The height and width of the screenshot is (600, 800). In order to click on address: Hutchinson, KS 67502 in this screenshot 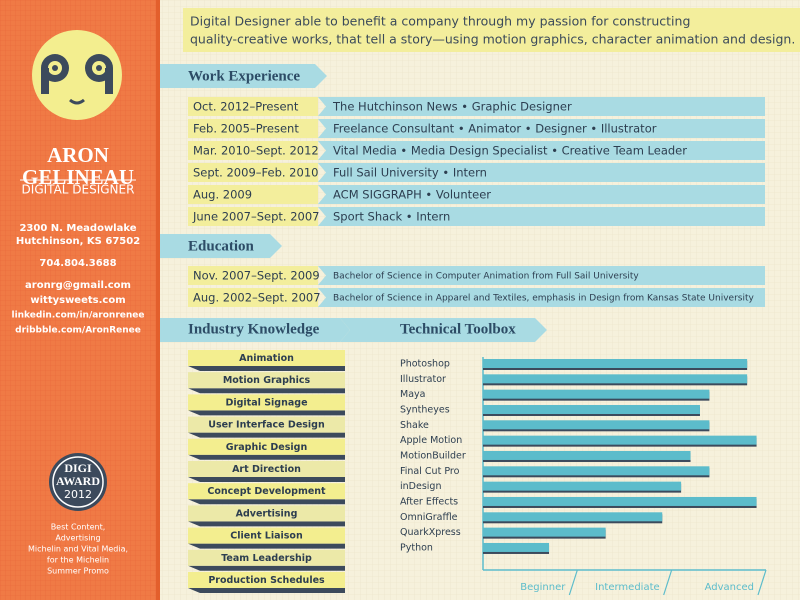, I will do `click(78, 241)`.